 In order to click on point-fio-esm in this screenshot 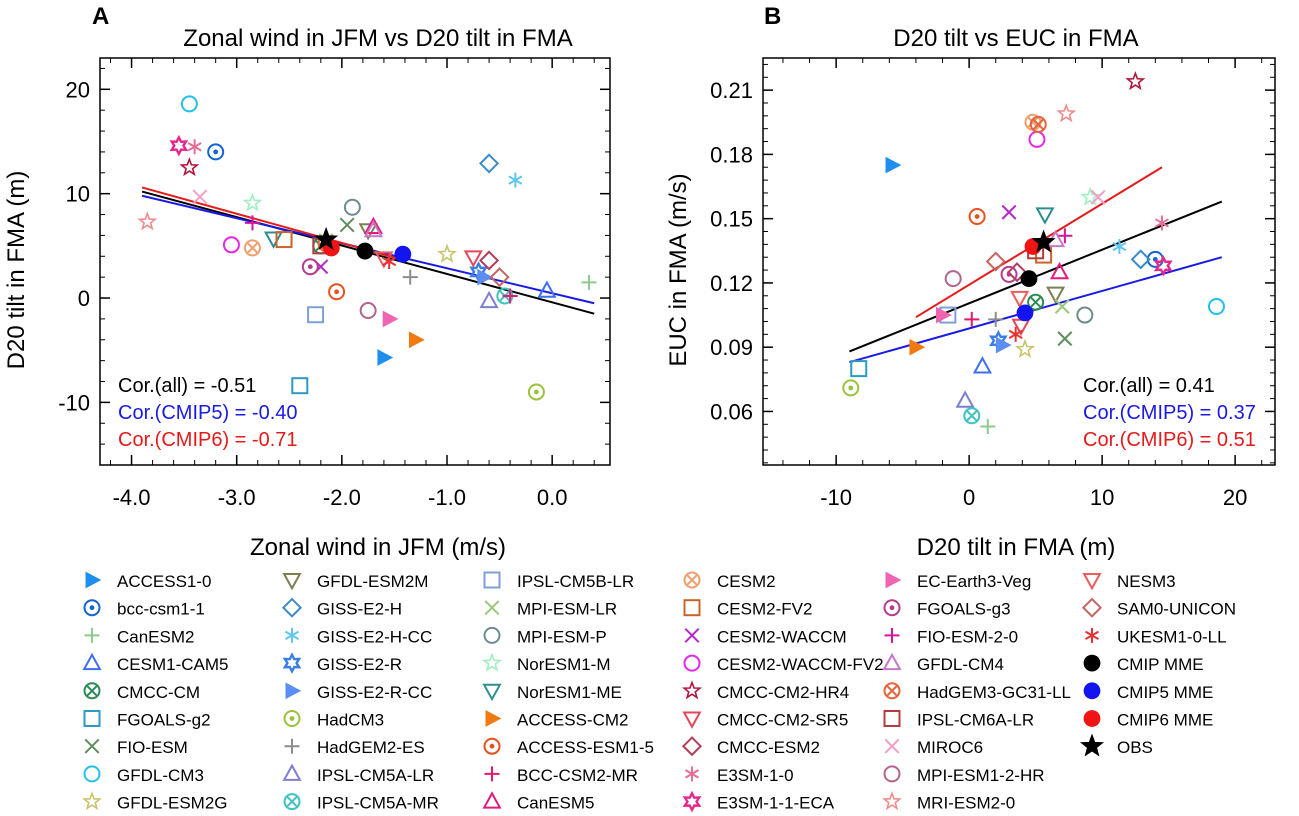, I will do `click(1065, 339)`.